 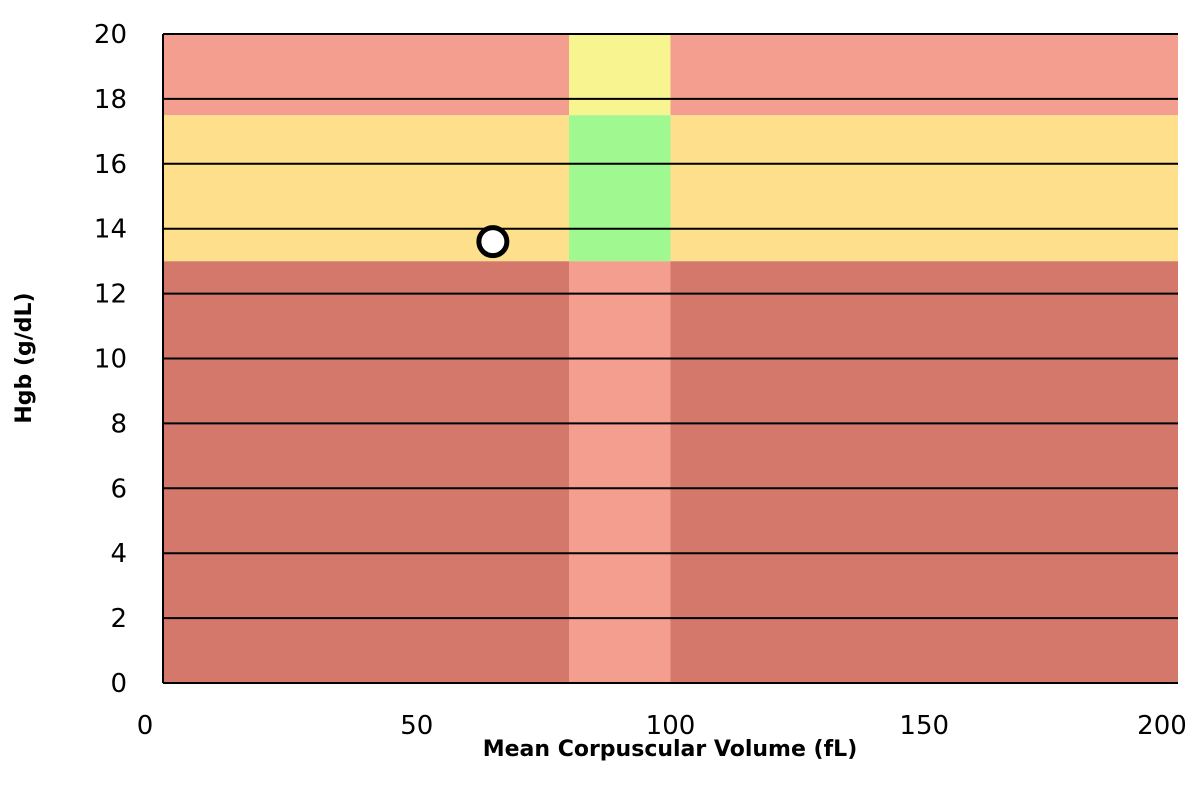 I want to click on y-tick-label-20: 20, so click(x=110, y=35).